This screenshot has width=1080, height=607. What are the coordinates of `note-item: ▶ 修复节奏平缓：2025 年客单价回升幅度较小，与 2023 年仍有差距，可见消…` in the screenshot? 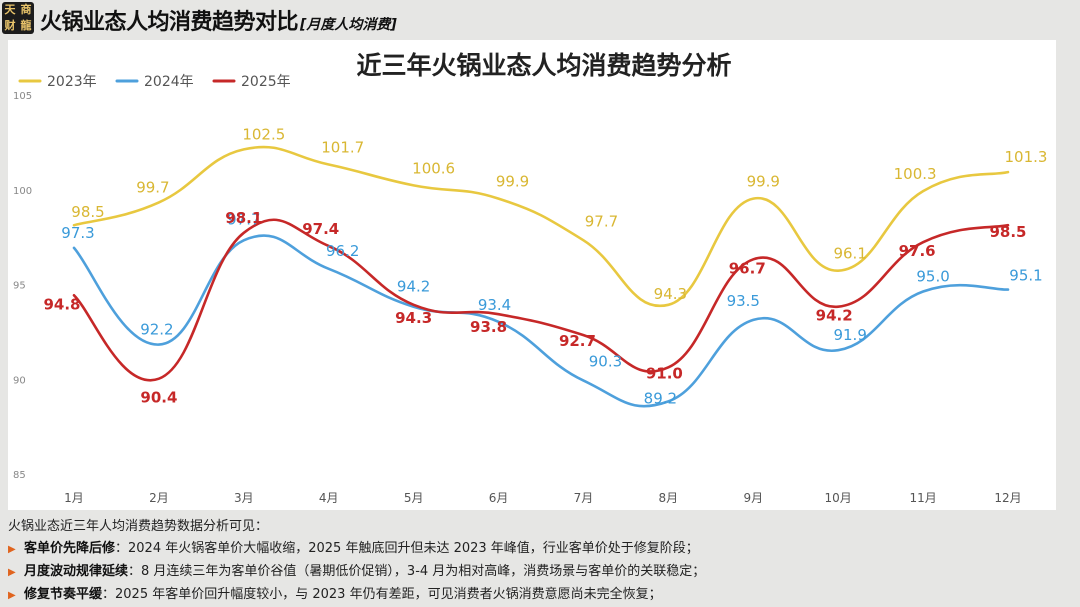 It's located at (540, 595).